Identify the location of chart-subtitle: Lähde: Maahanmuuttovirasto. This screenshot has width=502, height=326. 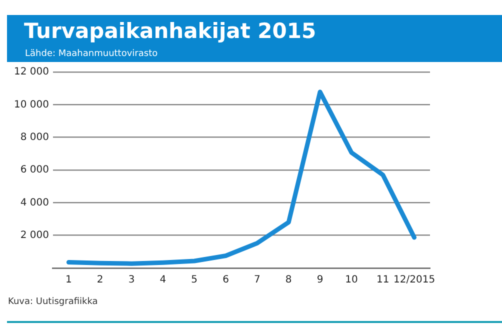
(91, 54).